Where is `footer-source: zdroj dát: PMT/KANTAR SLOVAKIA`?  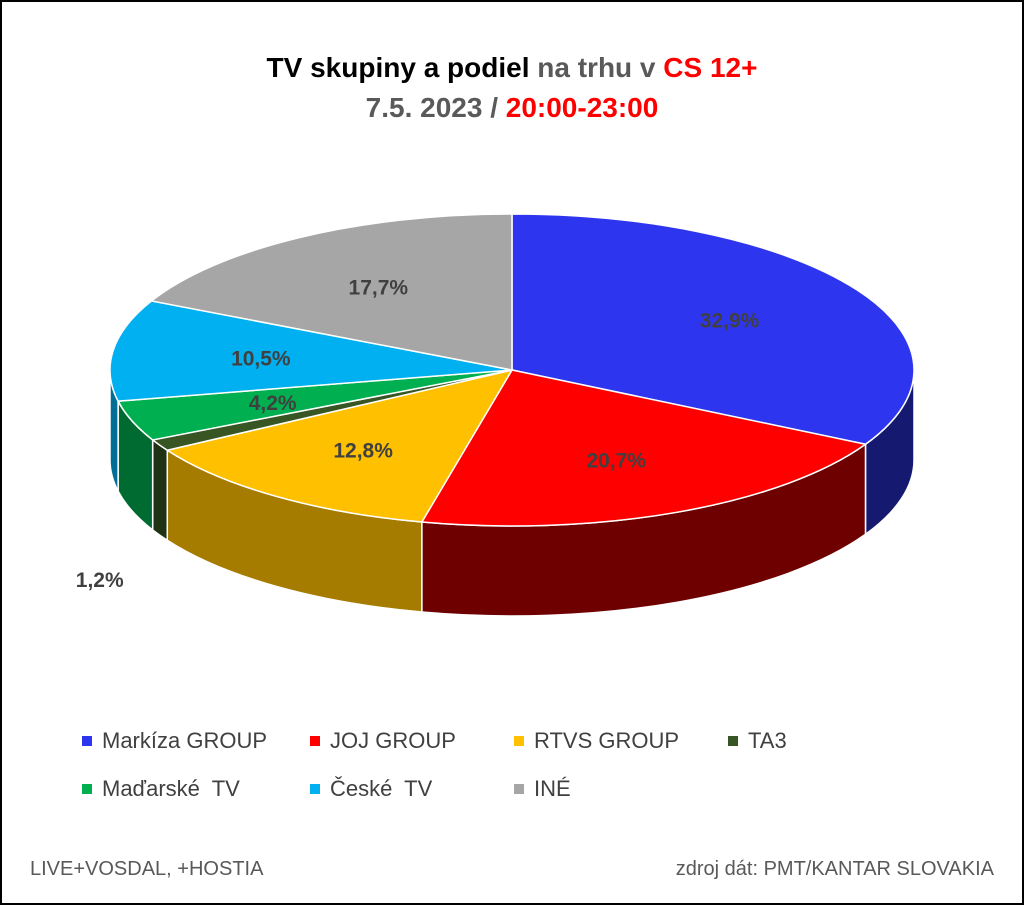
footer-source: zdroj dát: PMT/KANTAR SLOVAKIA is located at coordinates (834, 869).